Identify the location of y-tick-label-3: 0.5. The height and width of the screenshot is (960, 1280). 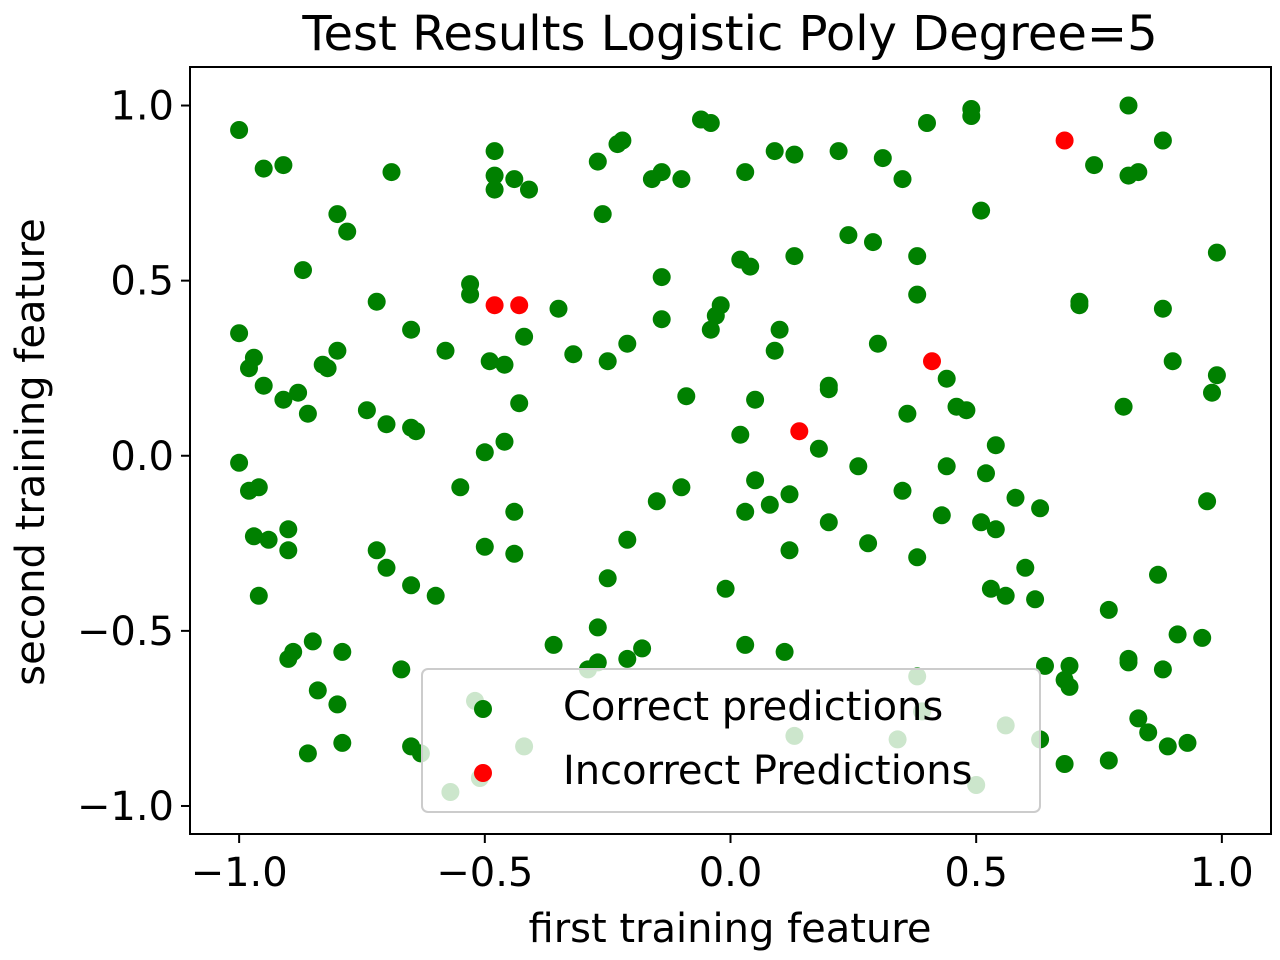
(142, 282).